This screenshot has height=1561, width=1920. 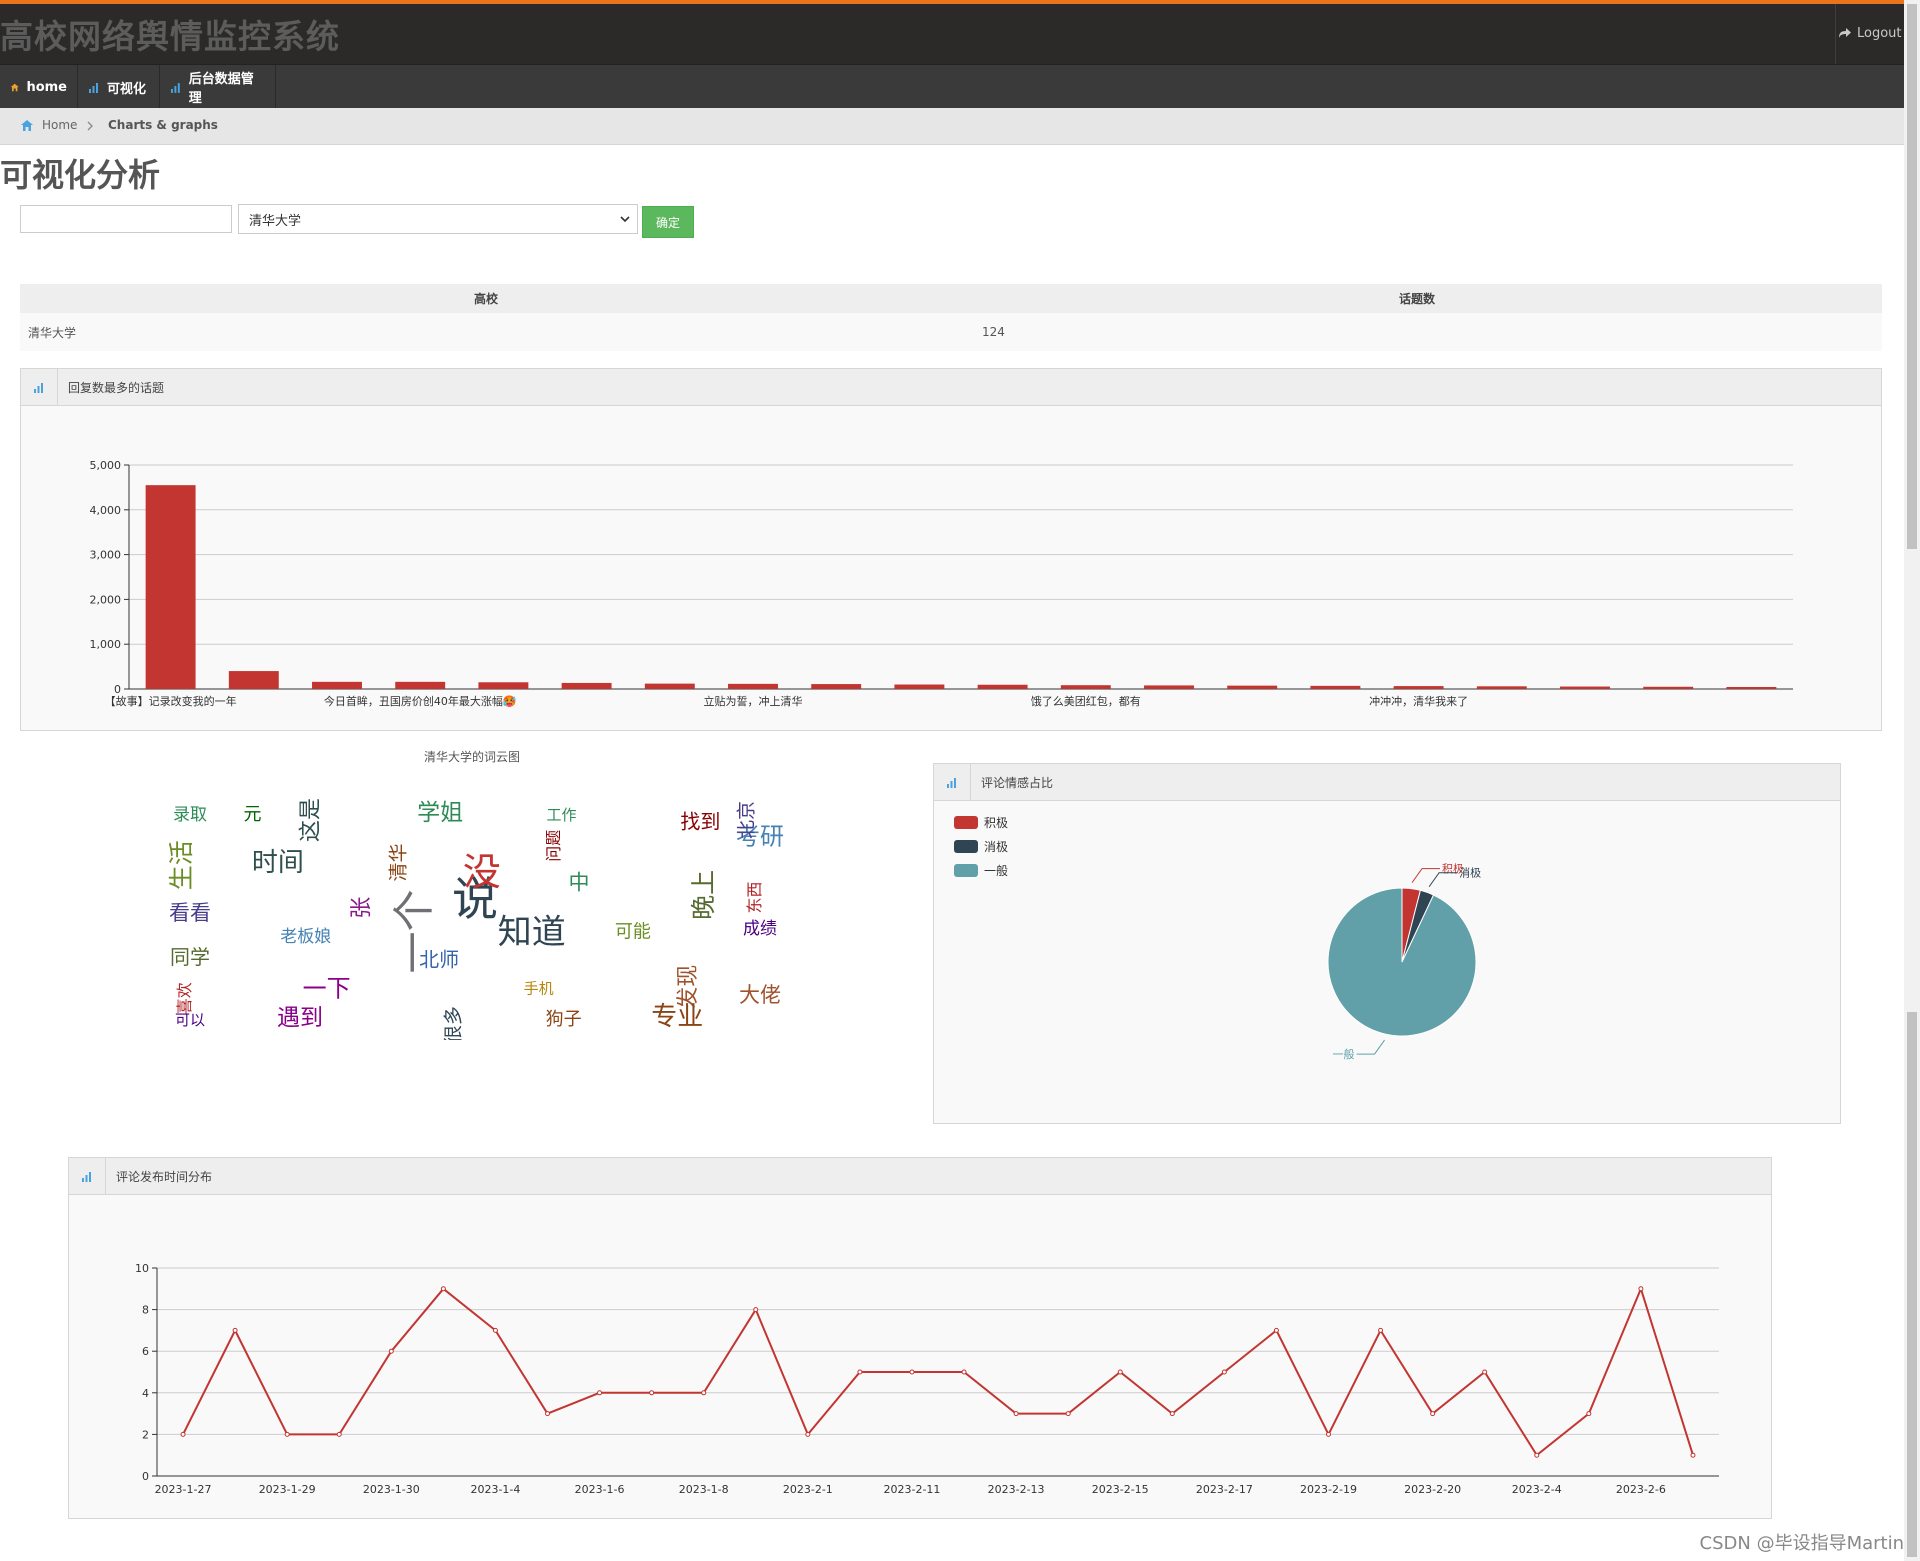 I want to click on x-tick-label: 立贴为誓，冲上清华, so click(x=753, y=701).